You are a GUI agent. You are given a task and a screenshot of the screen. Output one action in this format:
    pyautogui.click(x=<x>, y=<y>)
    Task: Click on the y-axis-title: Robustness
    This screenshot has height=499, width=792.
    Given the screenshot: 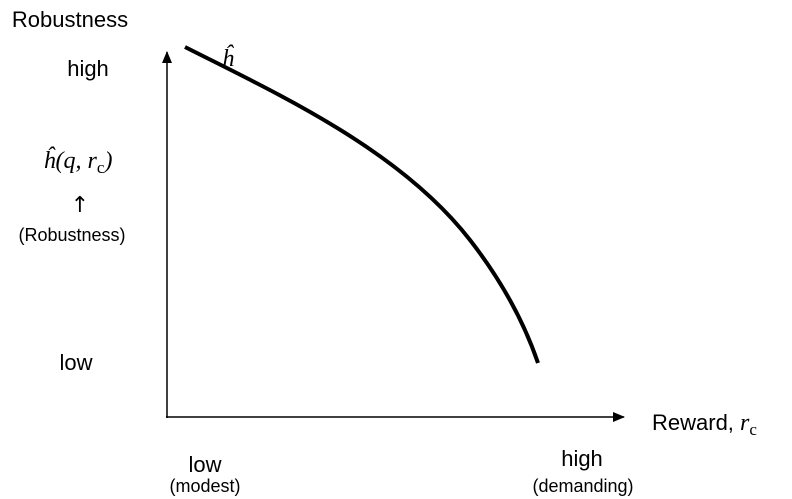 What is the action you would take?
    pyautogui.click(x=70, y=19)
    